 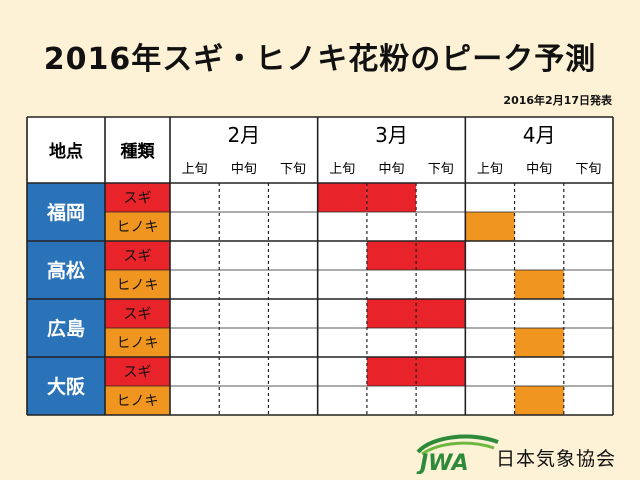 What do you see at coordinates (556, 459) in the screenshot?
I see `logo-text: 日本気象協会` at bounding box center [556, 459].